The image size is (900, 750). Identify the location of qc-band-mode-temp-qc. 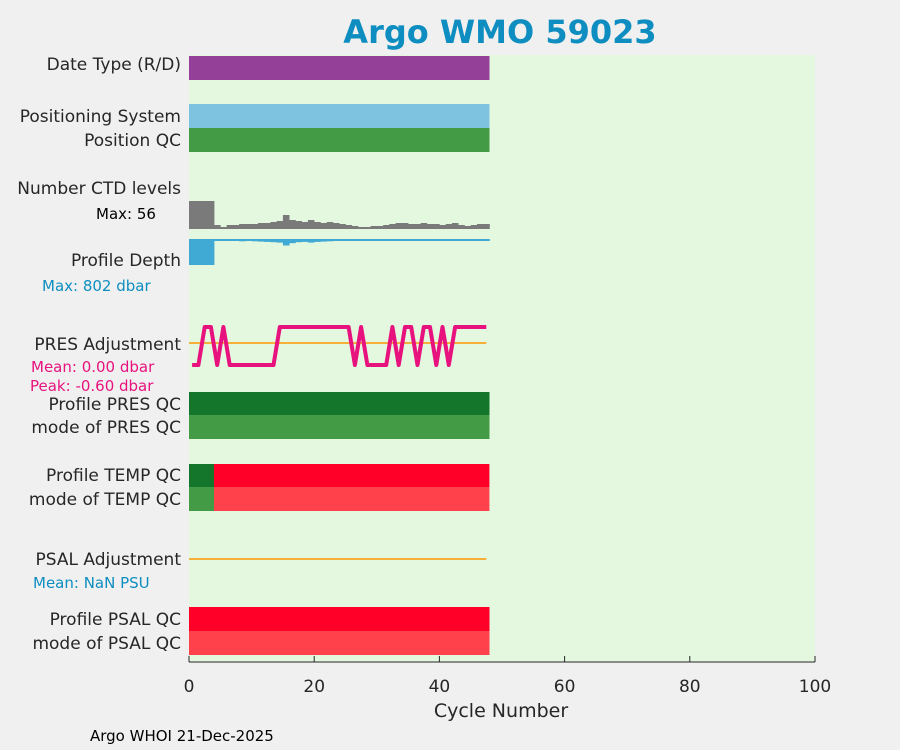
(352, 499).